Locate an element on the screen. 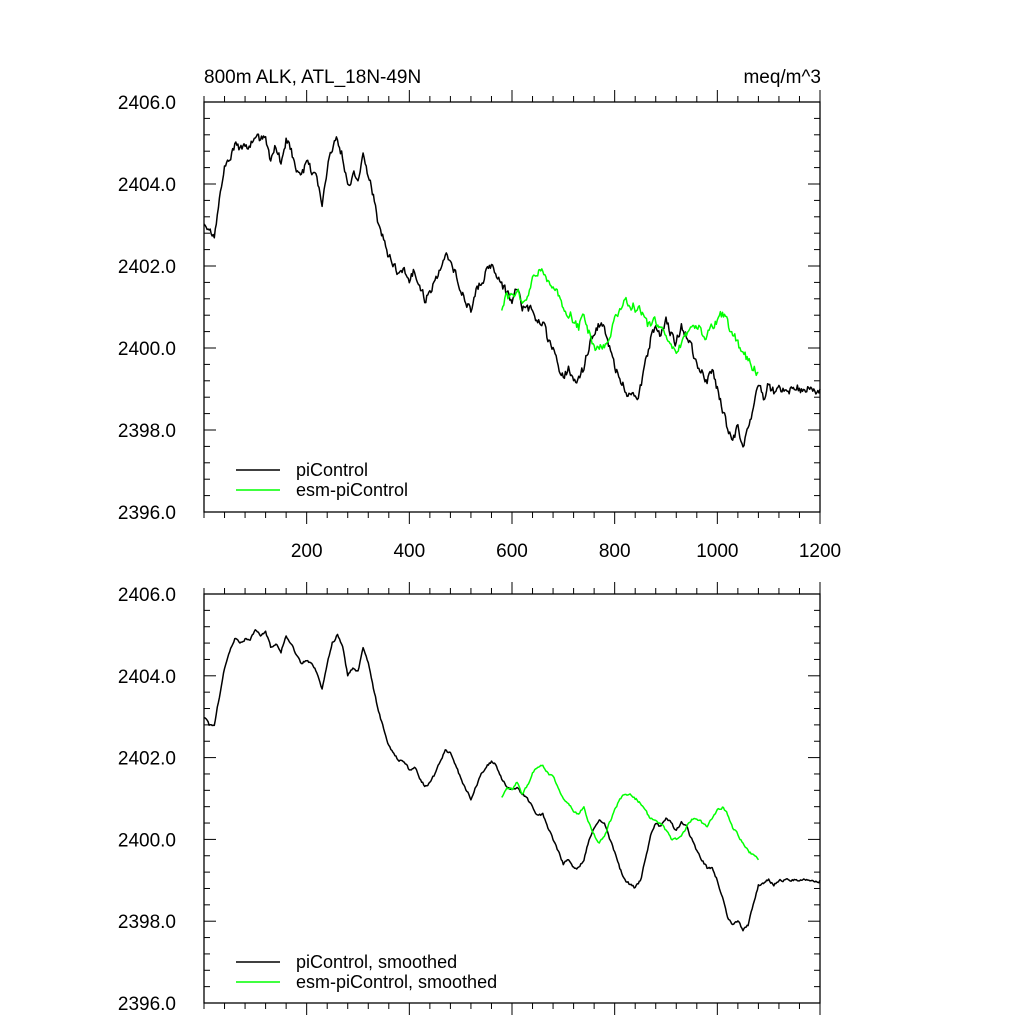 The image size is (1024, 1024). top-xtick-label: 400 is located at coordinates (409, 551).